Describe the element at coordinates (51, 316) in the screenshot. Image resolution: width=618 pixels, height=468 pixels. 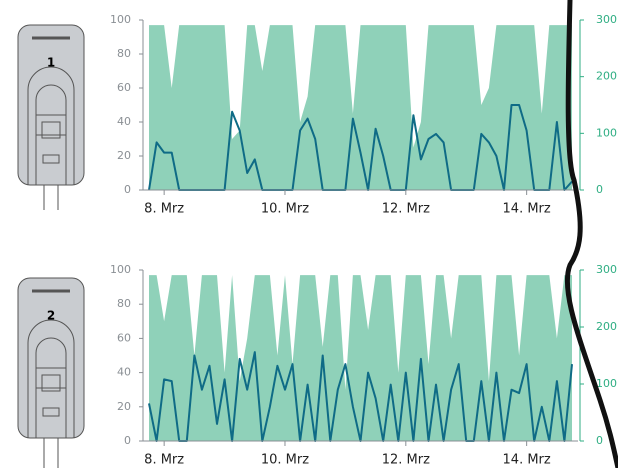
I see `sensor-number: 2` at that location.